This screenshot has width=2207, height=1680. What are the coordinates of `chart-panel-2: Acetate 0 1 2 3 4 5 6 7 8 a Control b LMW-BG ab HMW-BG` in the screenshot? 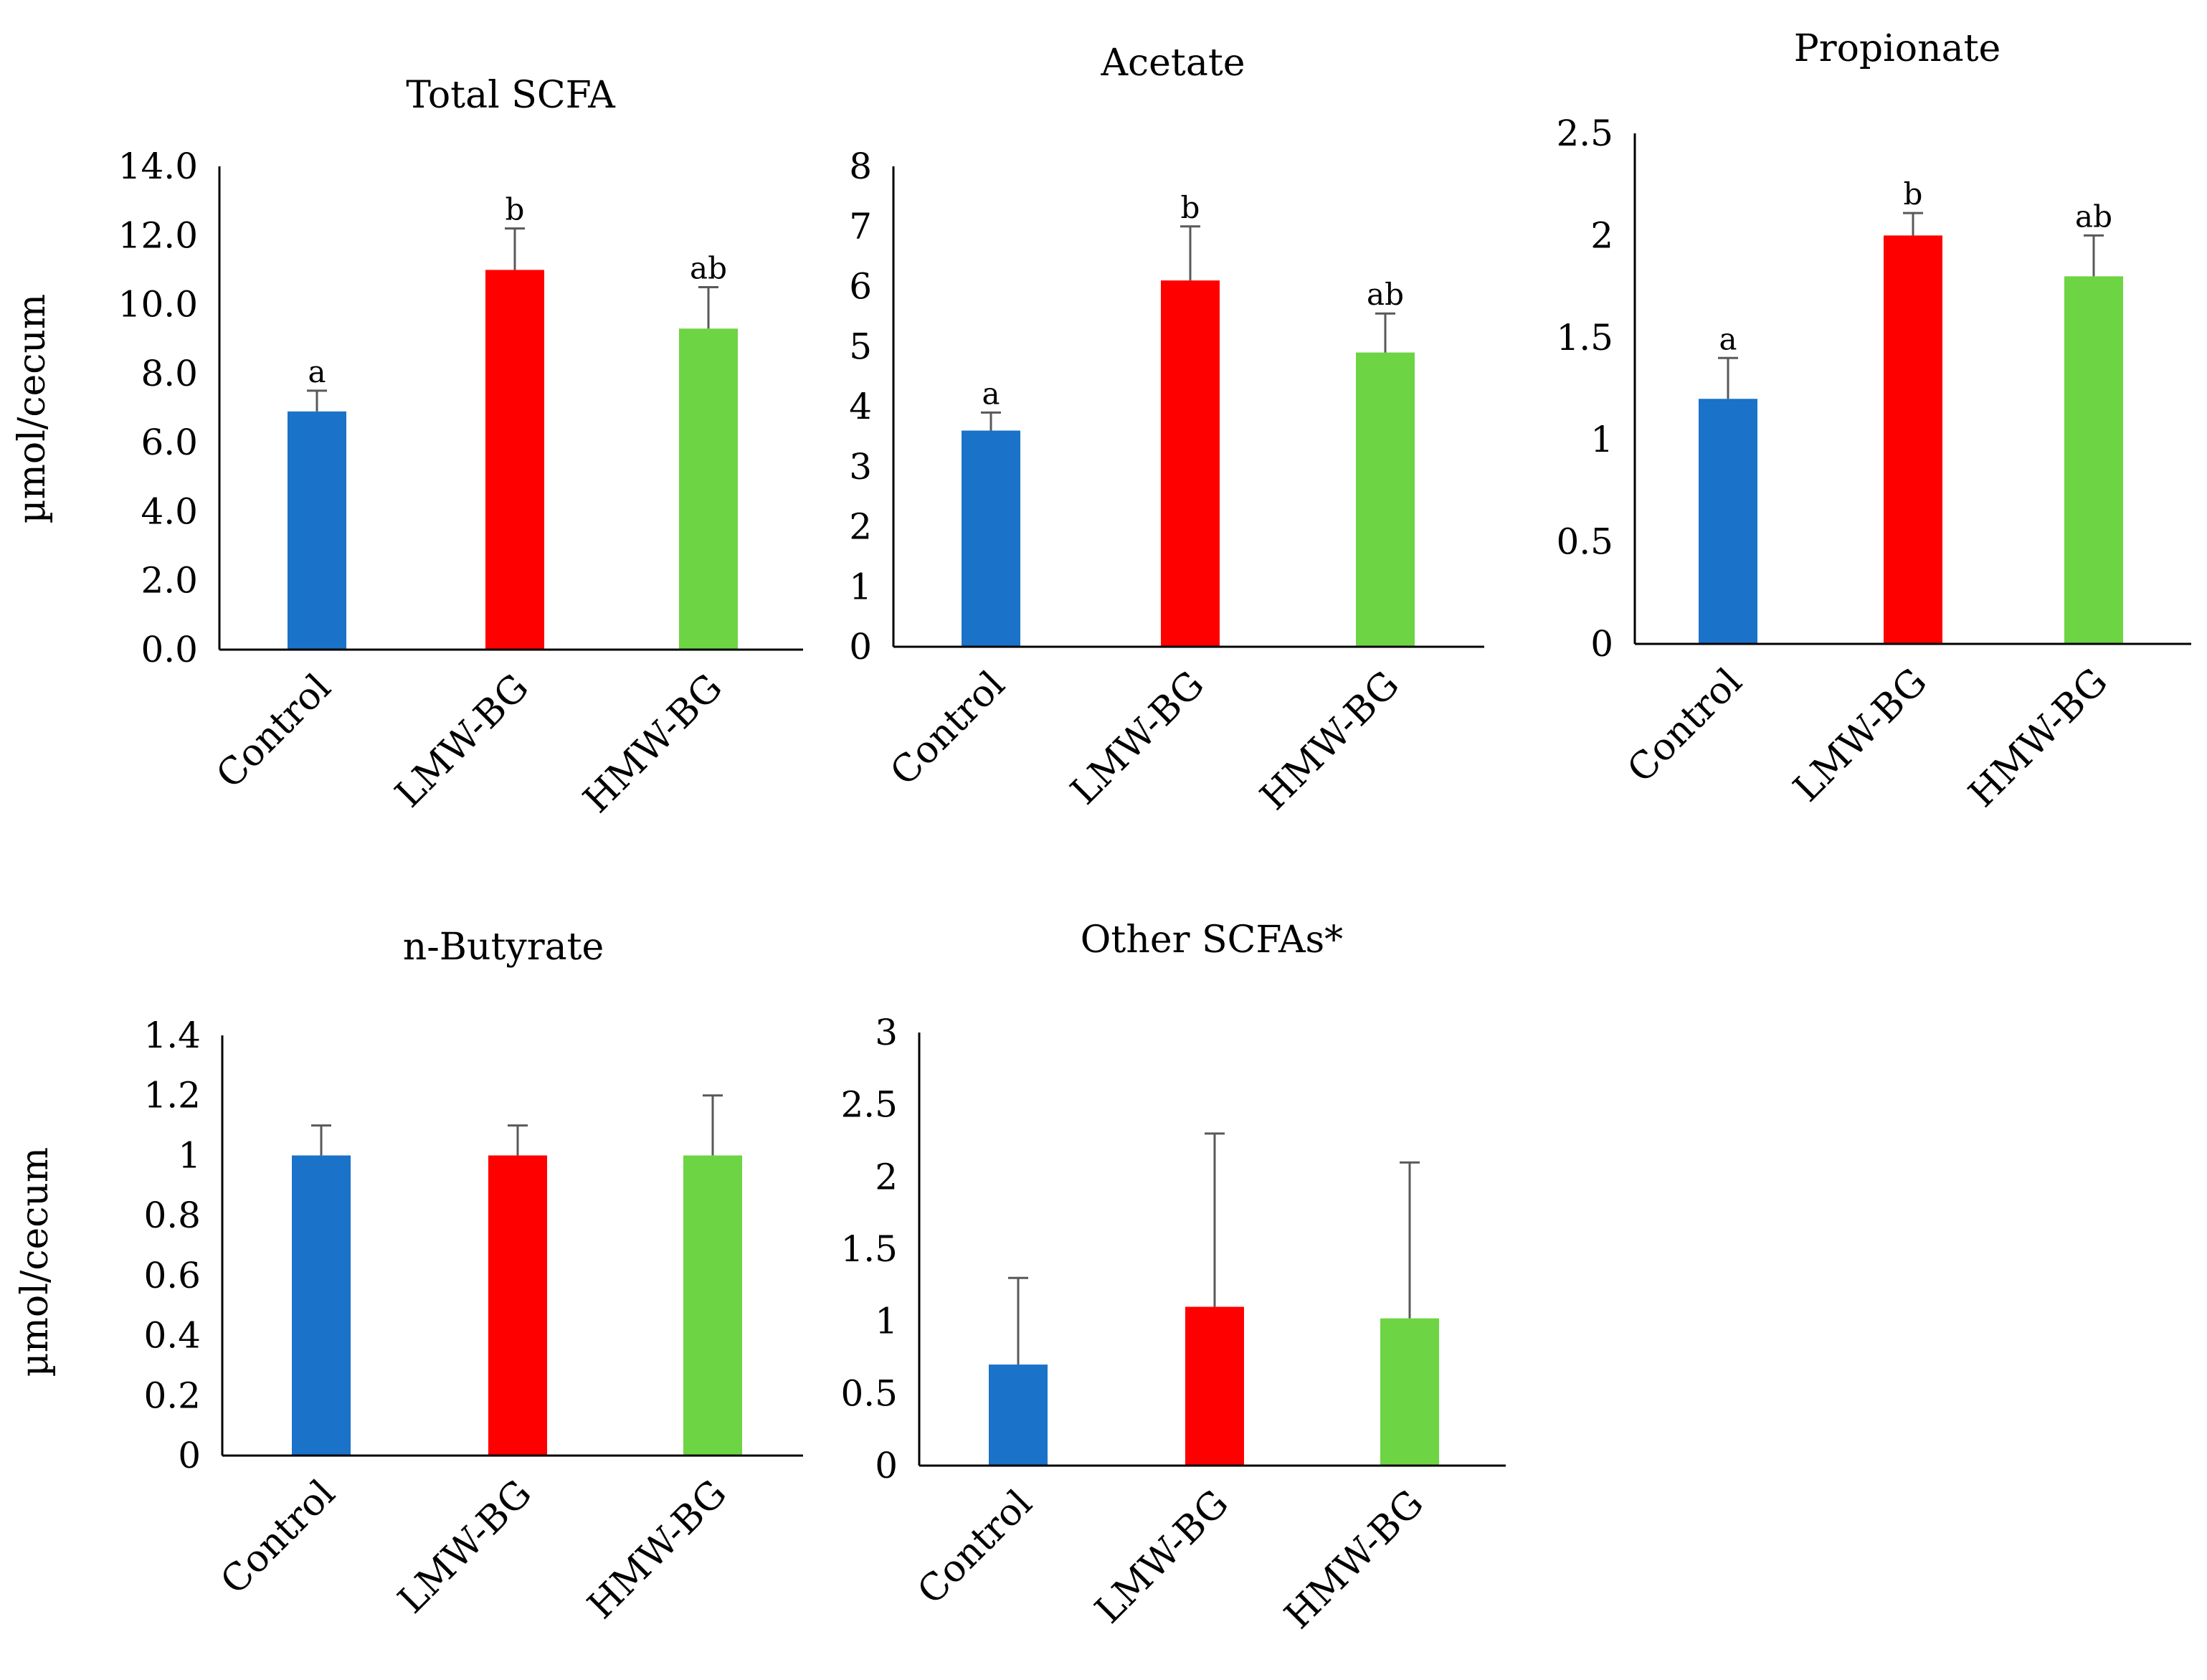 It's located at (1166, 430).